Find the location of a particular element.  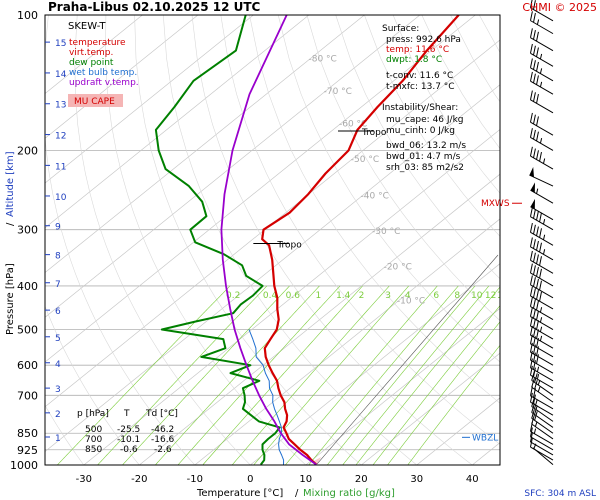

sfc-label: SFC: 304 m ASL is located at coordinates (560, 494).